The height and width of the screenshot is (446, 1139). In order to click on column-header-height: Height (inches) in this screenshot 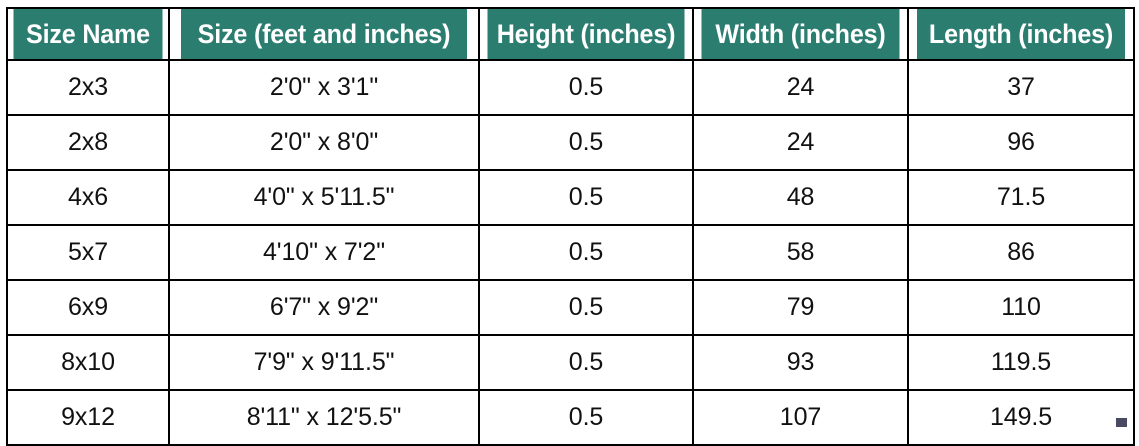, I will do `click(586, 34)`.